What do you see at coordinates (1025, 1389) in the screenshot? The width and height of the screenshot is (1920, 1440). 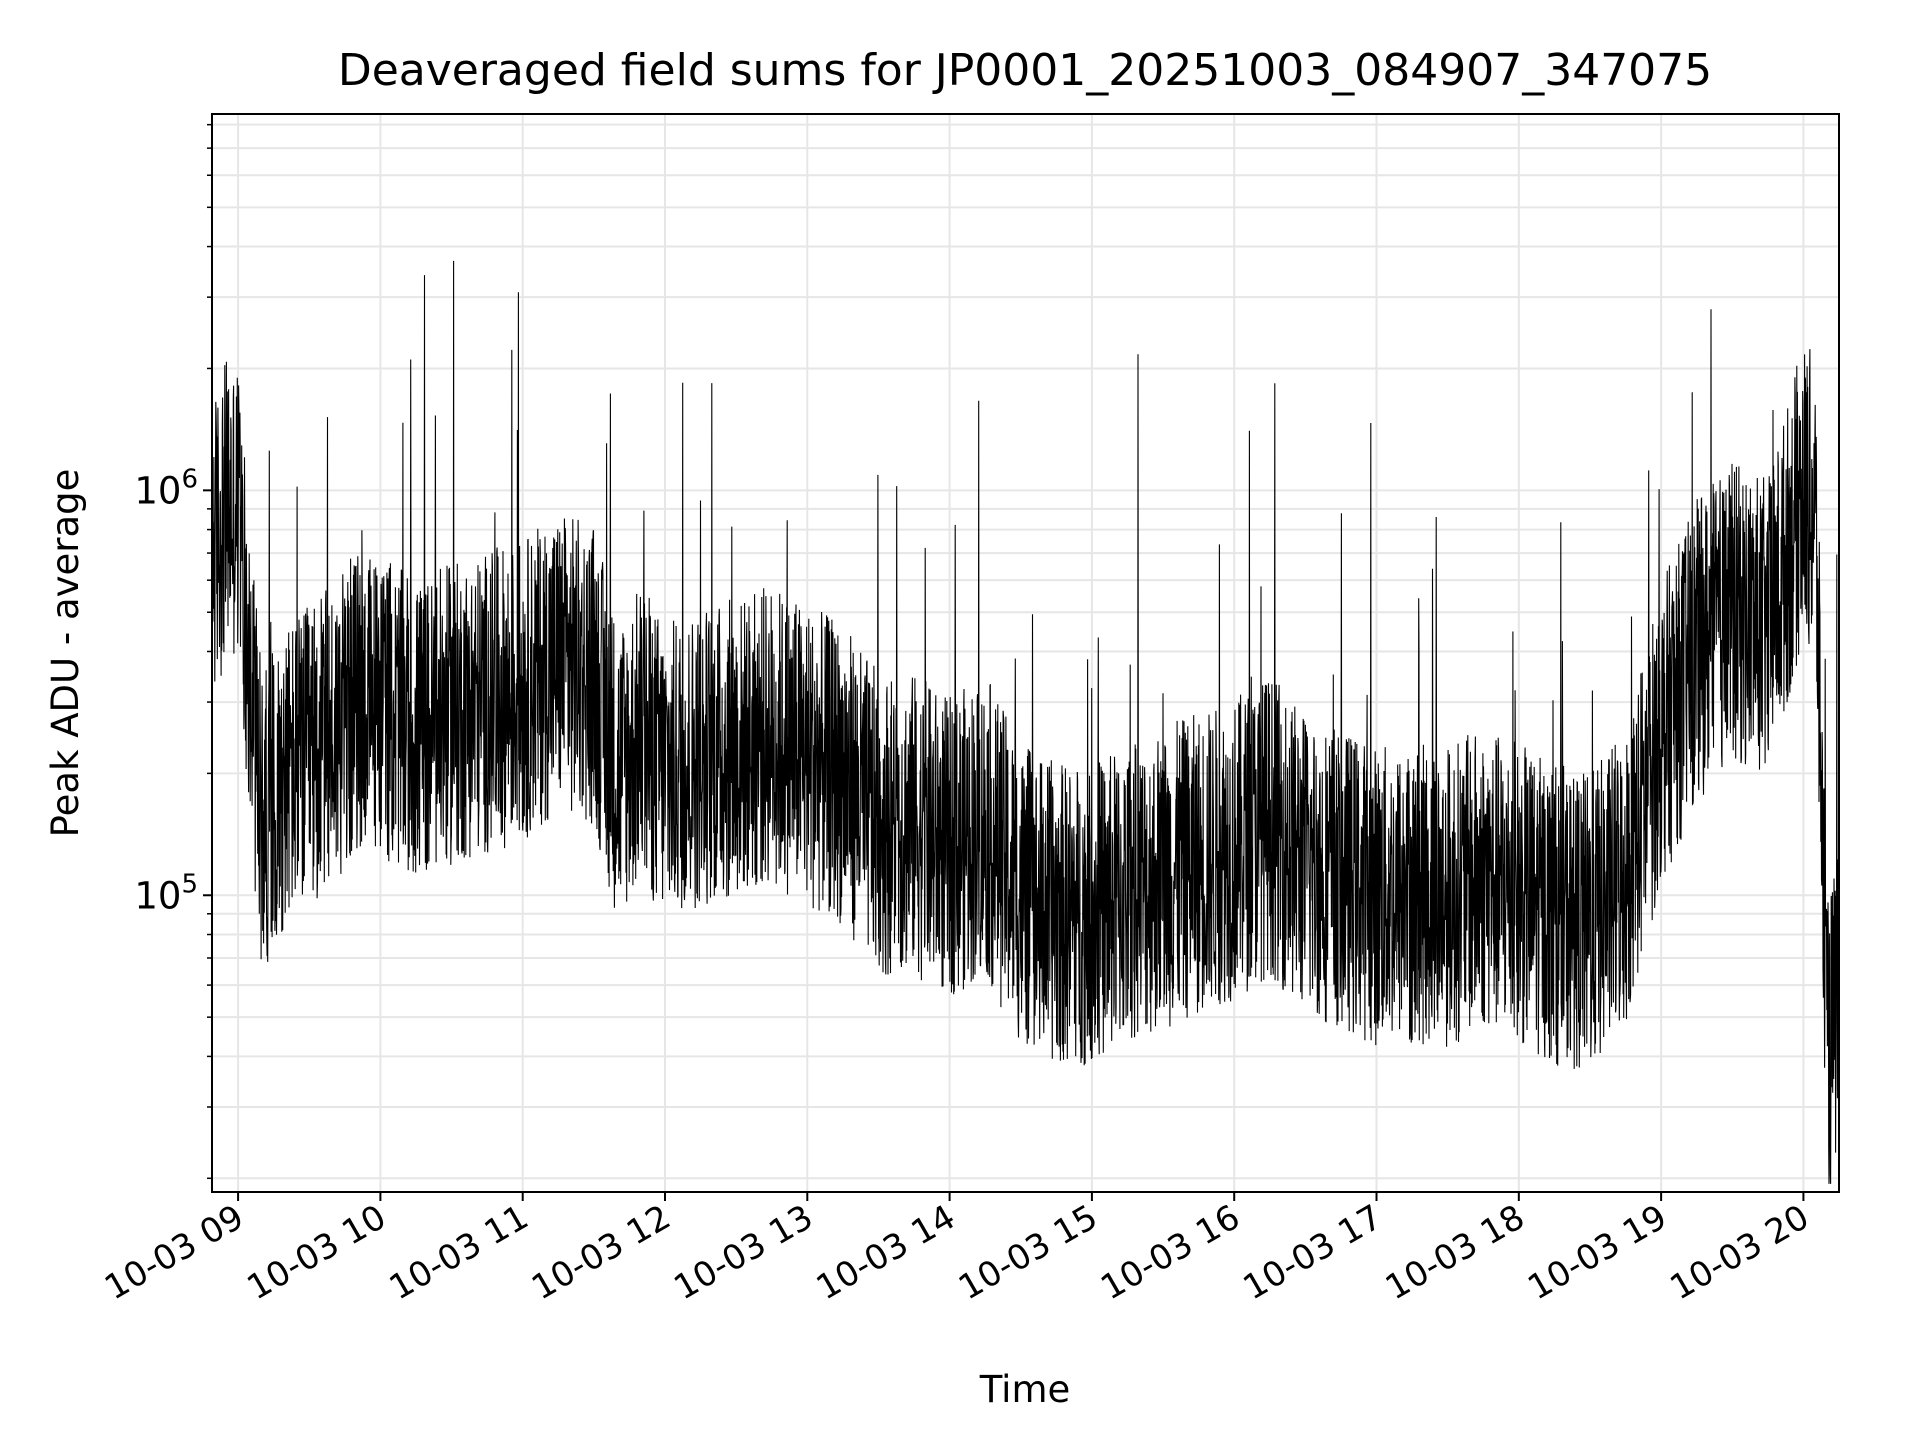 I see `x-axis-label: Time` at bounding box center [1025, 1389].